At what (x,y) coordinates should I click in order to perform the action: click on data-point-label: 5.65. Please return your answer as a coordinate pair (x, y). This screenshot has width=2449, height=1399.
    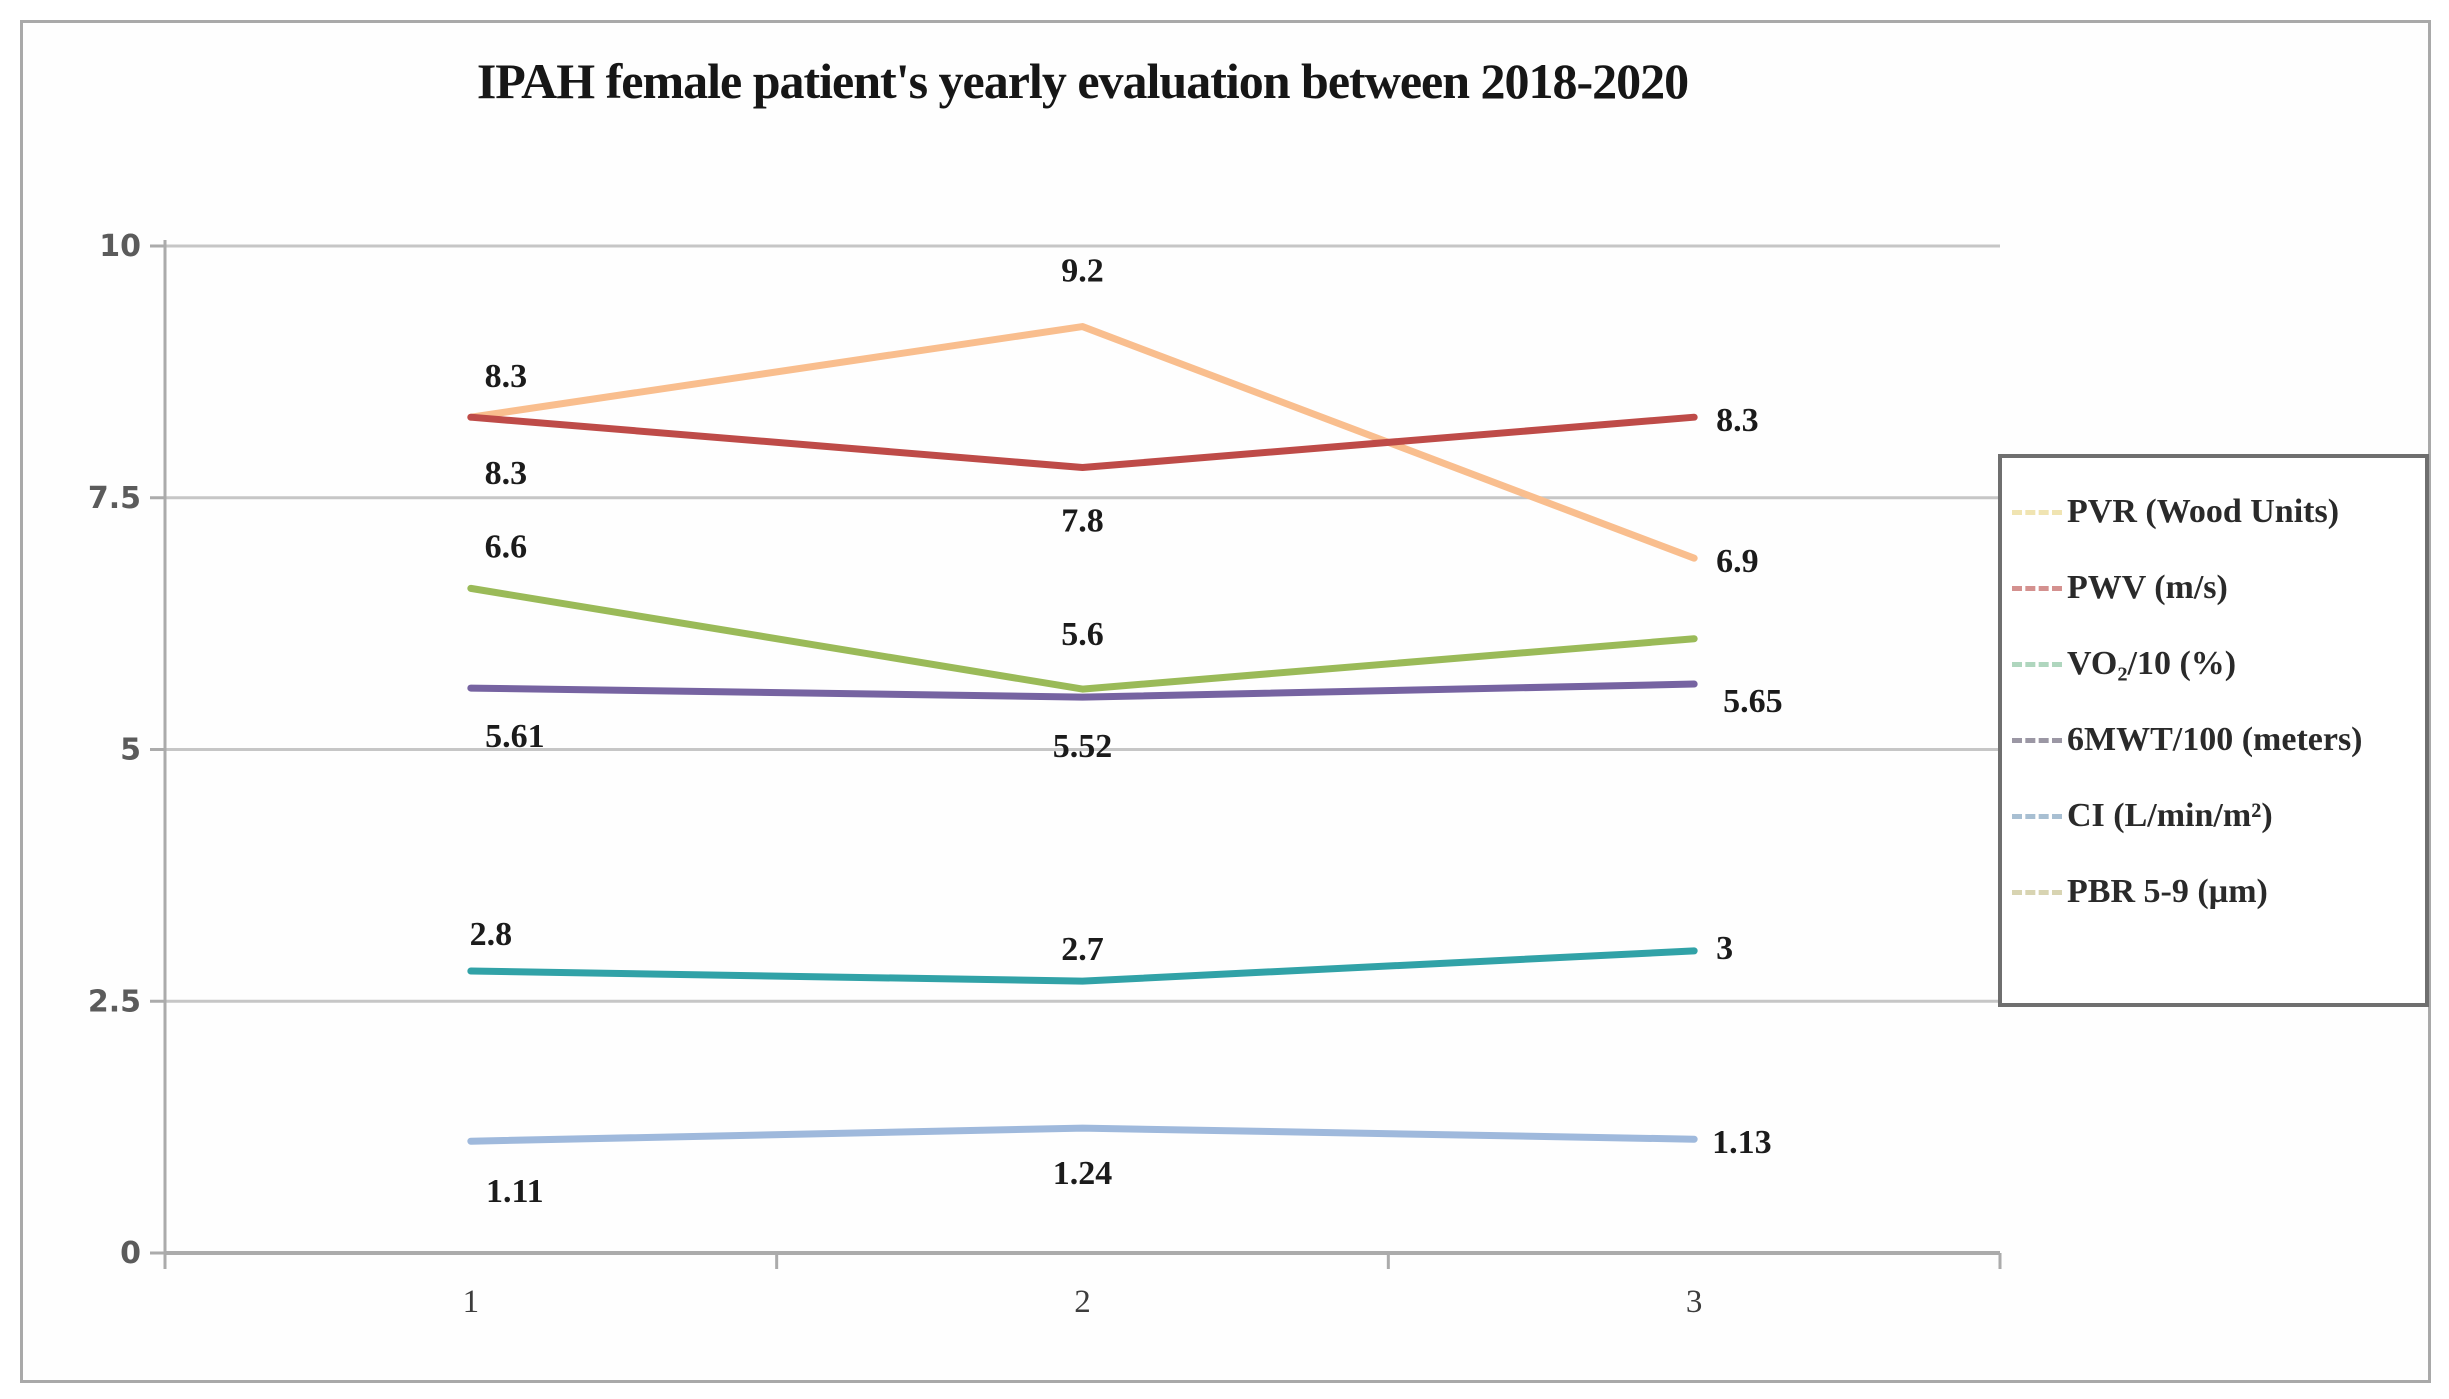
    Looking at the image, I should click on (1753, 701).